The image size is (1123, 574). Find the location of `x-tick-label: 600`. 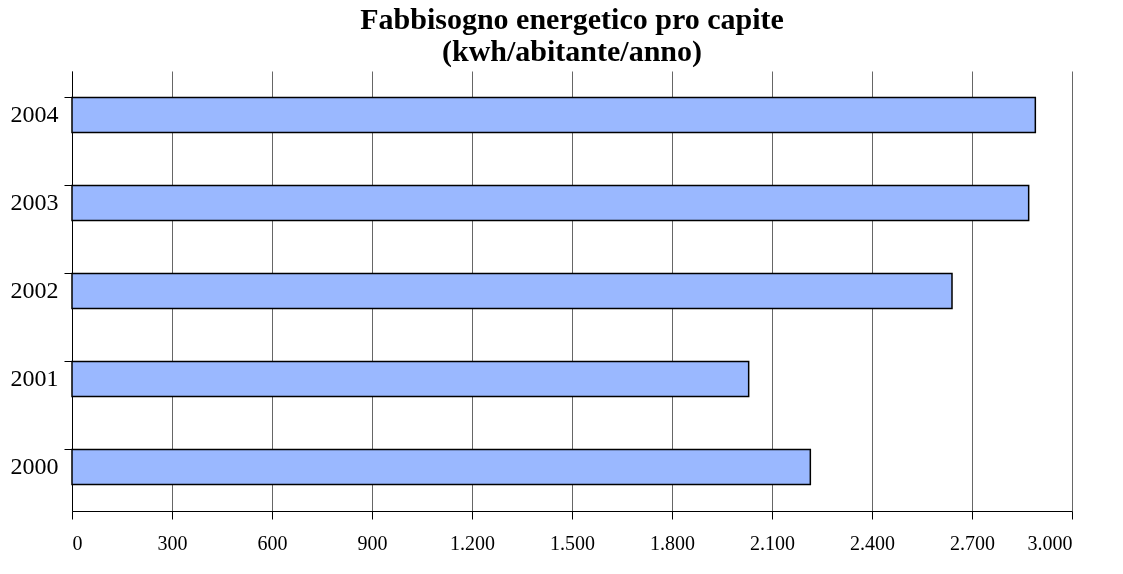

x-tick-label: 600 is located at coordinates (272, 542).